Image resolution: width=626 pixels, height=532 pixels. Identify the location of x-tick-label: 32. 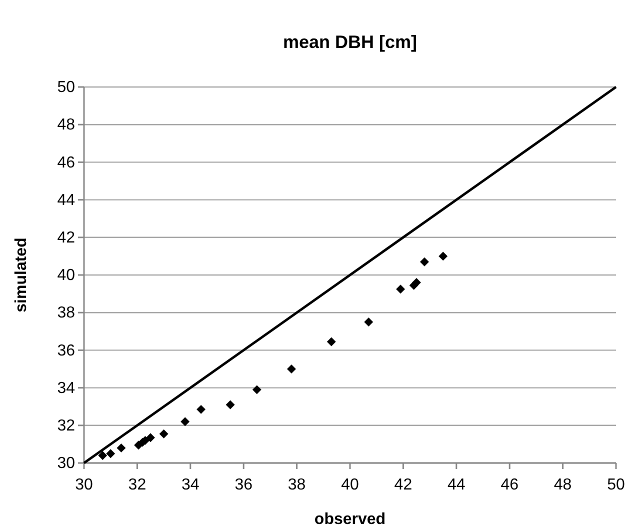
(137, 485).